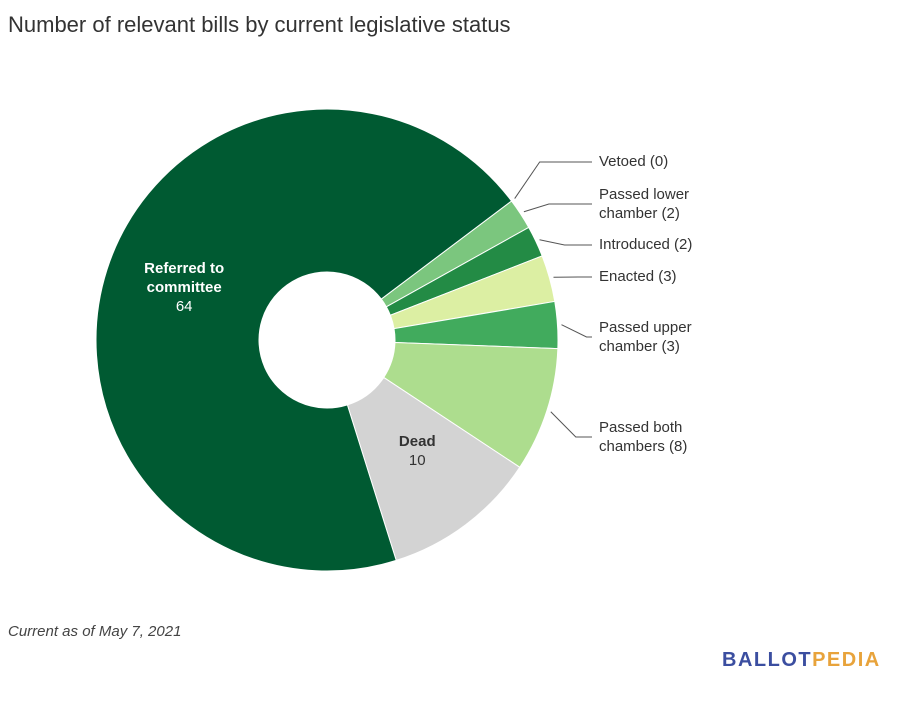 The height and width of the screenshot is (701, 897). Describe the element at coordinates (643, 437) in the screenshot. I see `slice-label: Passed both chambers (8)` at that location.